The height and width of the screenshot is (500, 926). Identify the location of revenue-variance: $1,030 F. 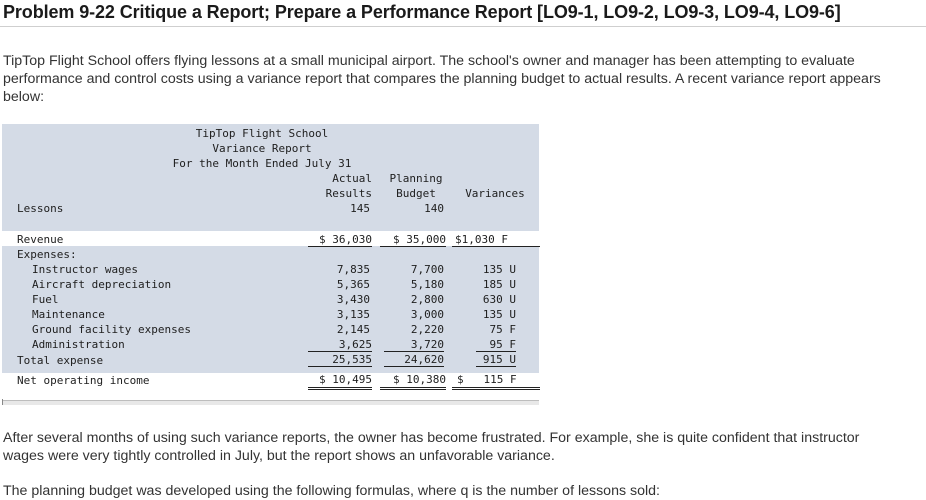
(496, 240).